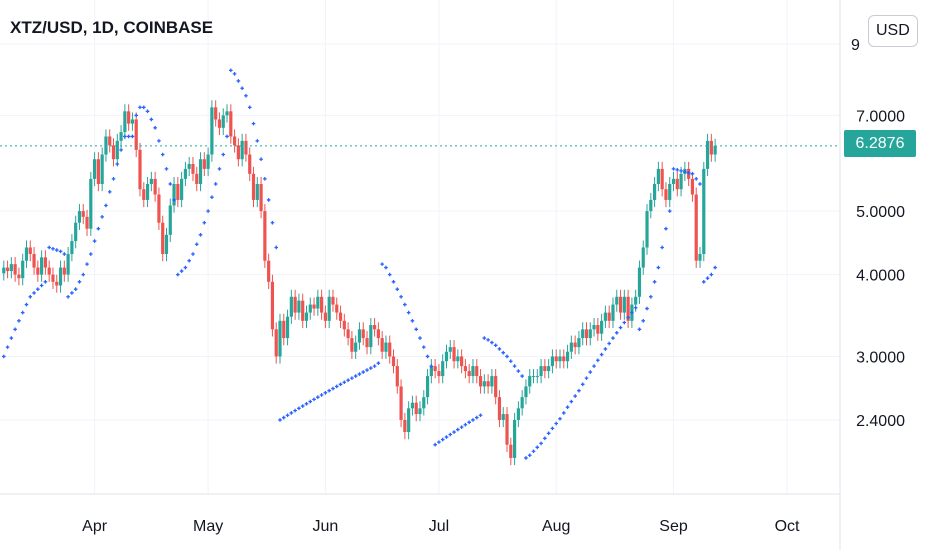  I want to click on price-axis: 9 7.0000 5.0000 4.0000 3.0000 2.4000, so click(878, 233).